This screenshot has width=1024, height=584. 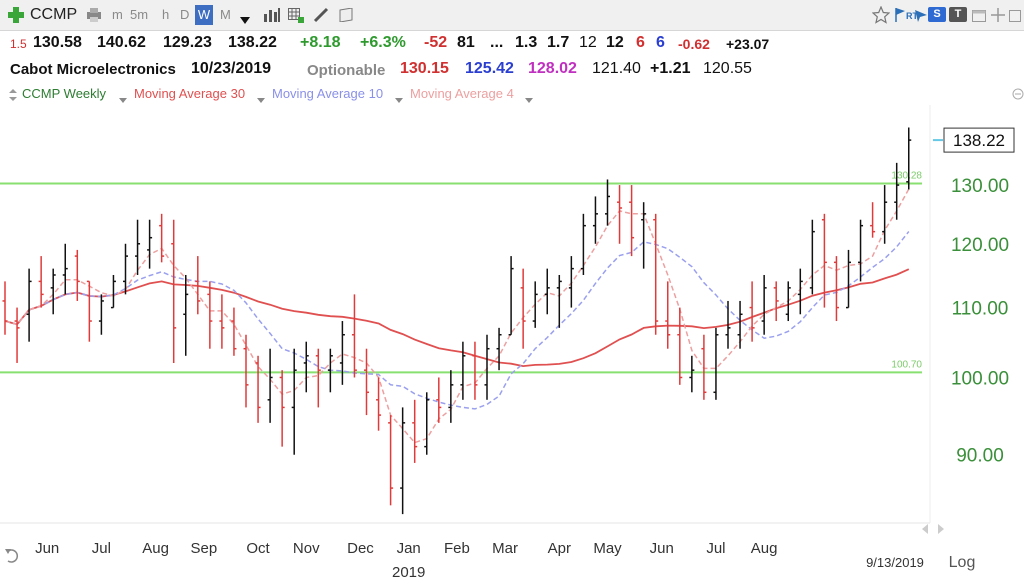 I want to click on x-tick-label: Jul, so click(x=101, y=548).